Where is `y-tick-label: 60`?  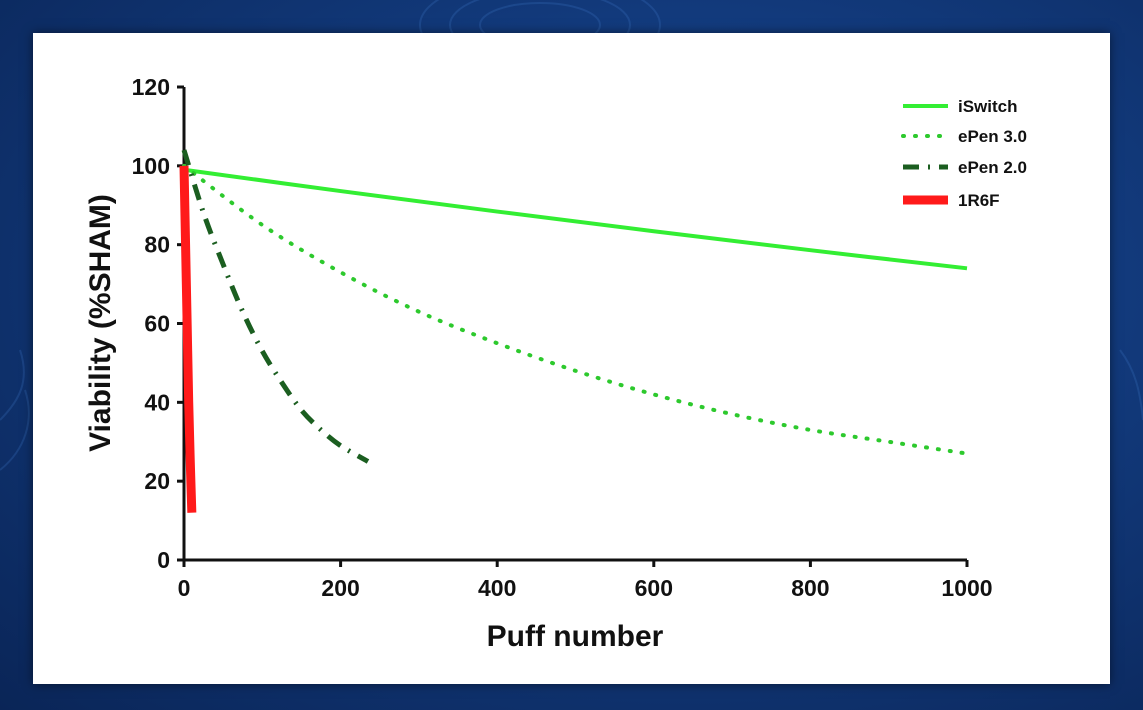 y-tick-label: 60 is located at coordinates (157, 324).